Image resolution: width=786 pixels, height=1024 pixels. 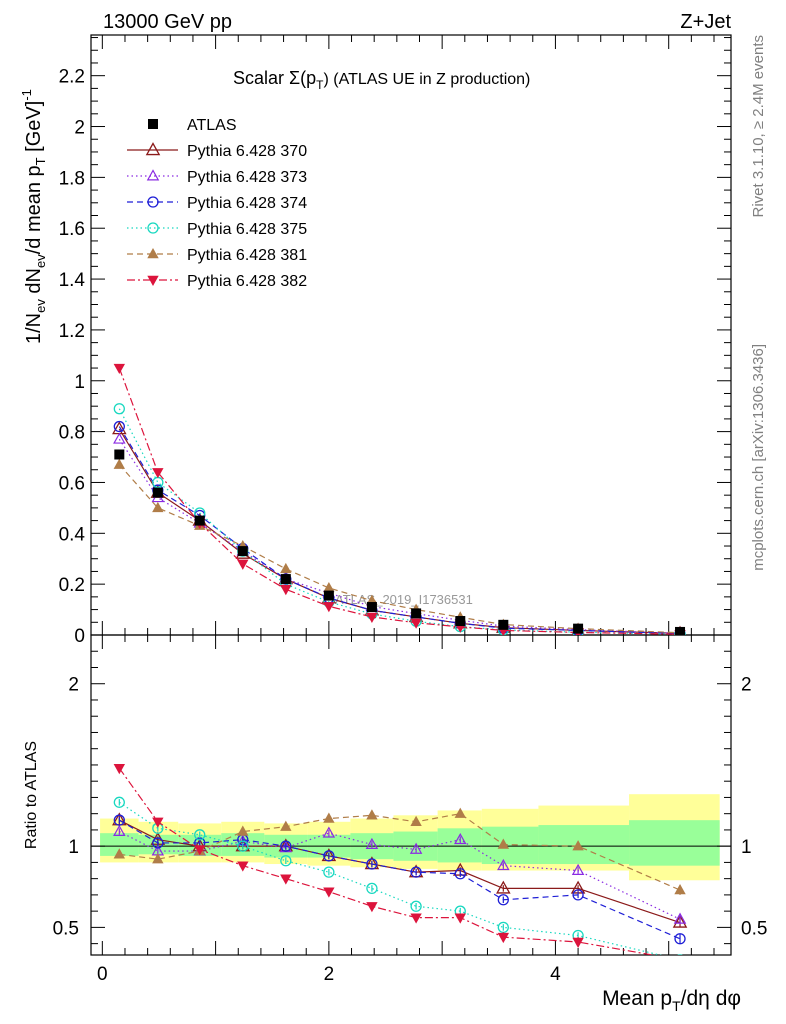 I want to click on x-tick-label: 4, so click(x=555, y=974).